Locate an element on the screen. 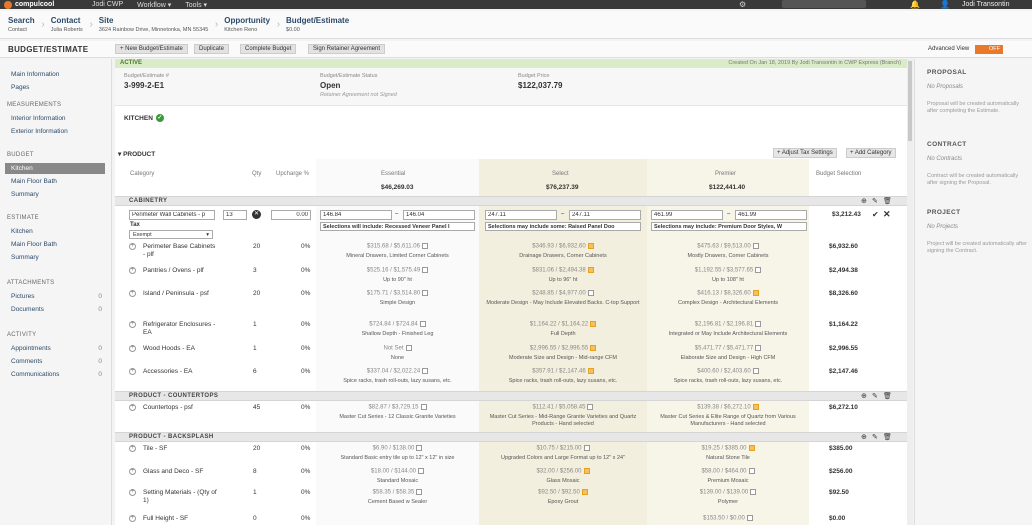  adjust-tax-button: + Adjust Tax Settings is located at coordinates (805, 153).